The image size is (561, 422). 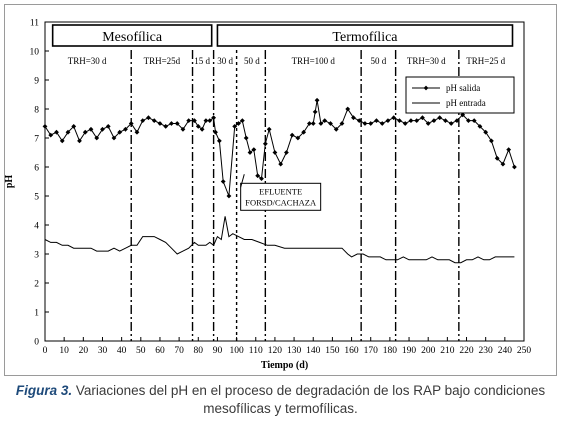 I want to click on y-tick-label: 6, so click(x=36, y=169).